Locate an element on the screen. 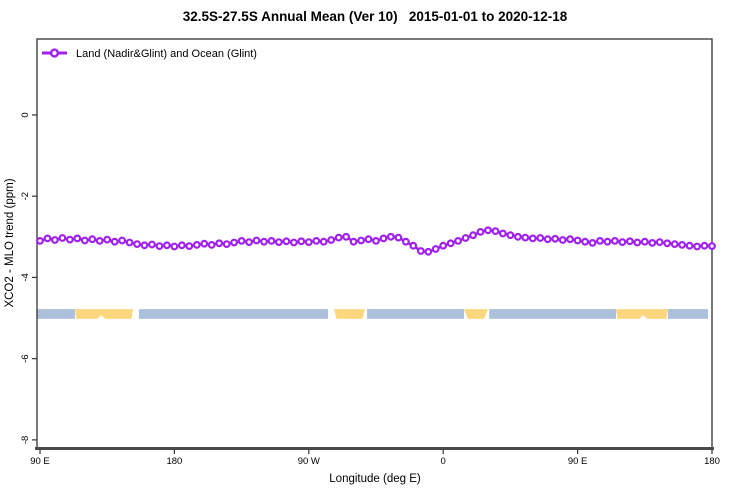  x-axis-title: Longitude (deg E) is located at coordinates (375, 479).